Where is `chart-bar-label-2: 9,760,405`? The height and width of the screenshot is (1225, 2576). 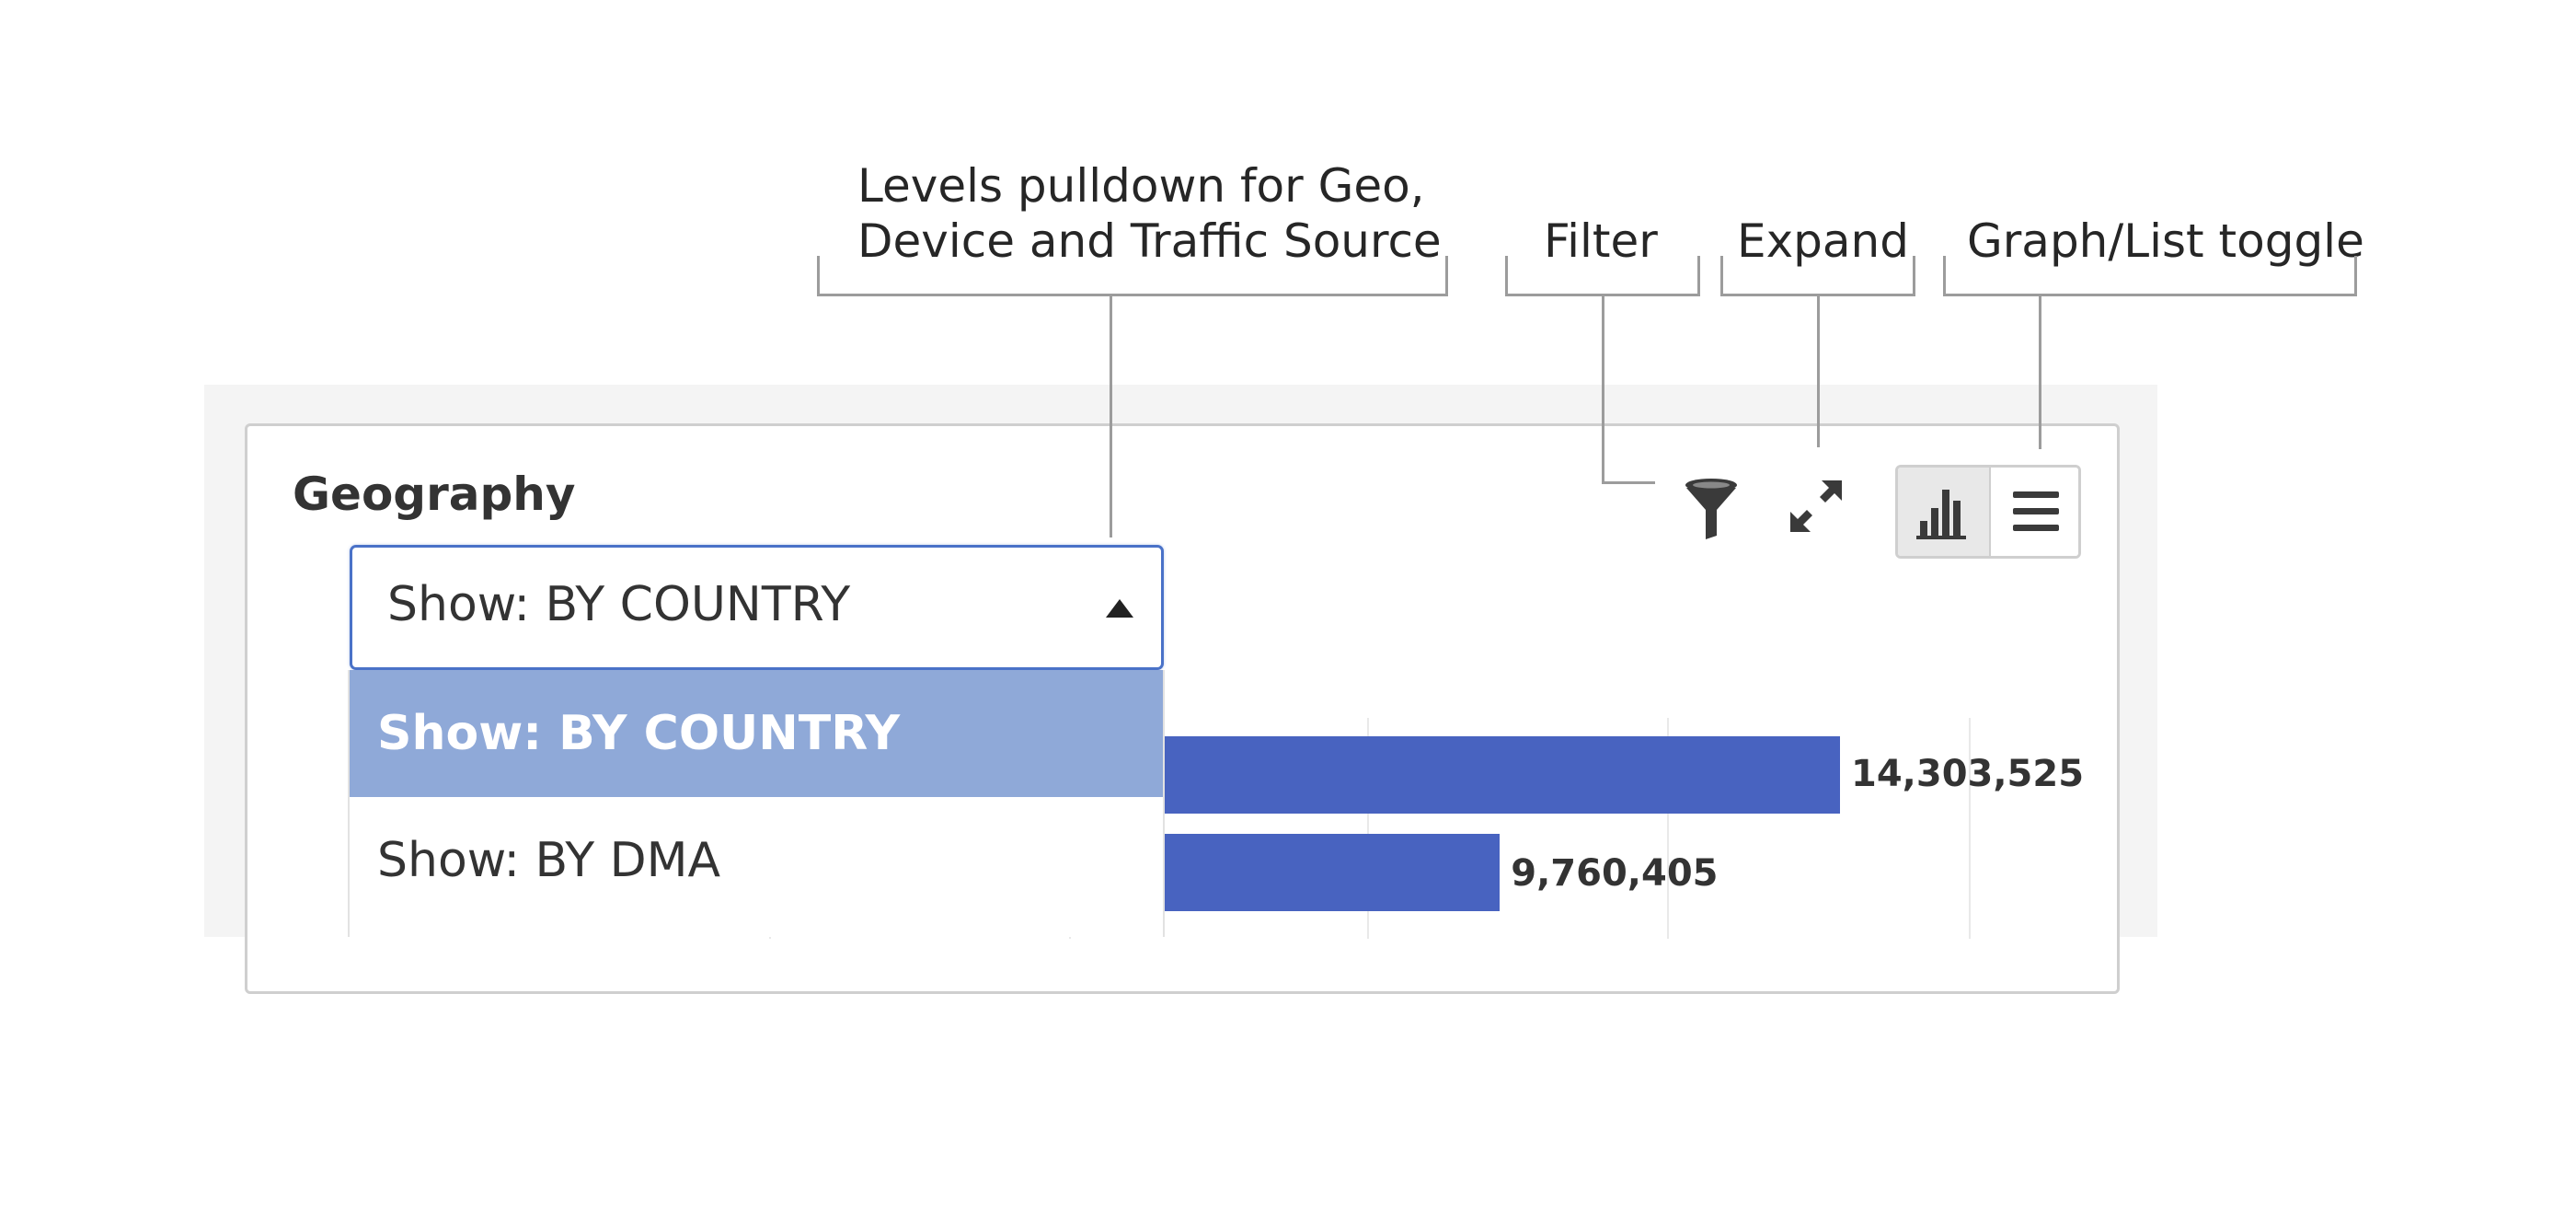
chart-bar-label-2: 9,760,405 is located at coordinates (1615, 873).